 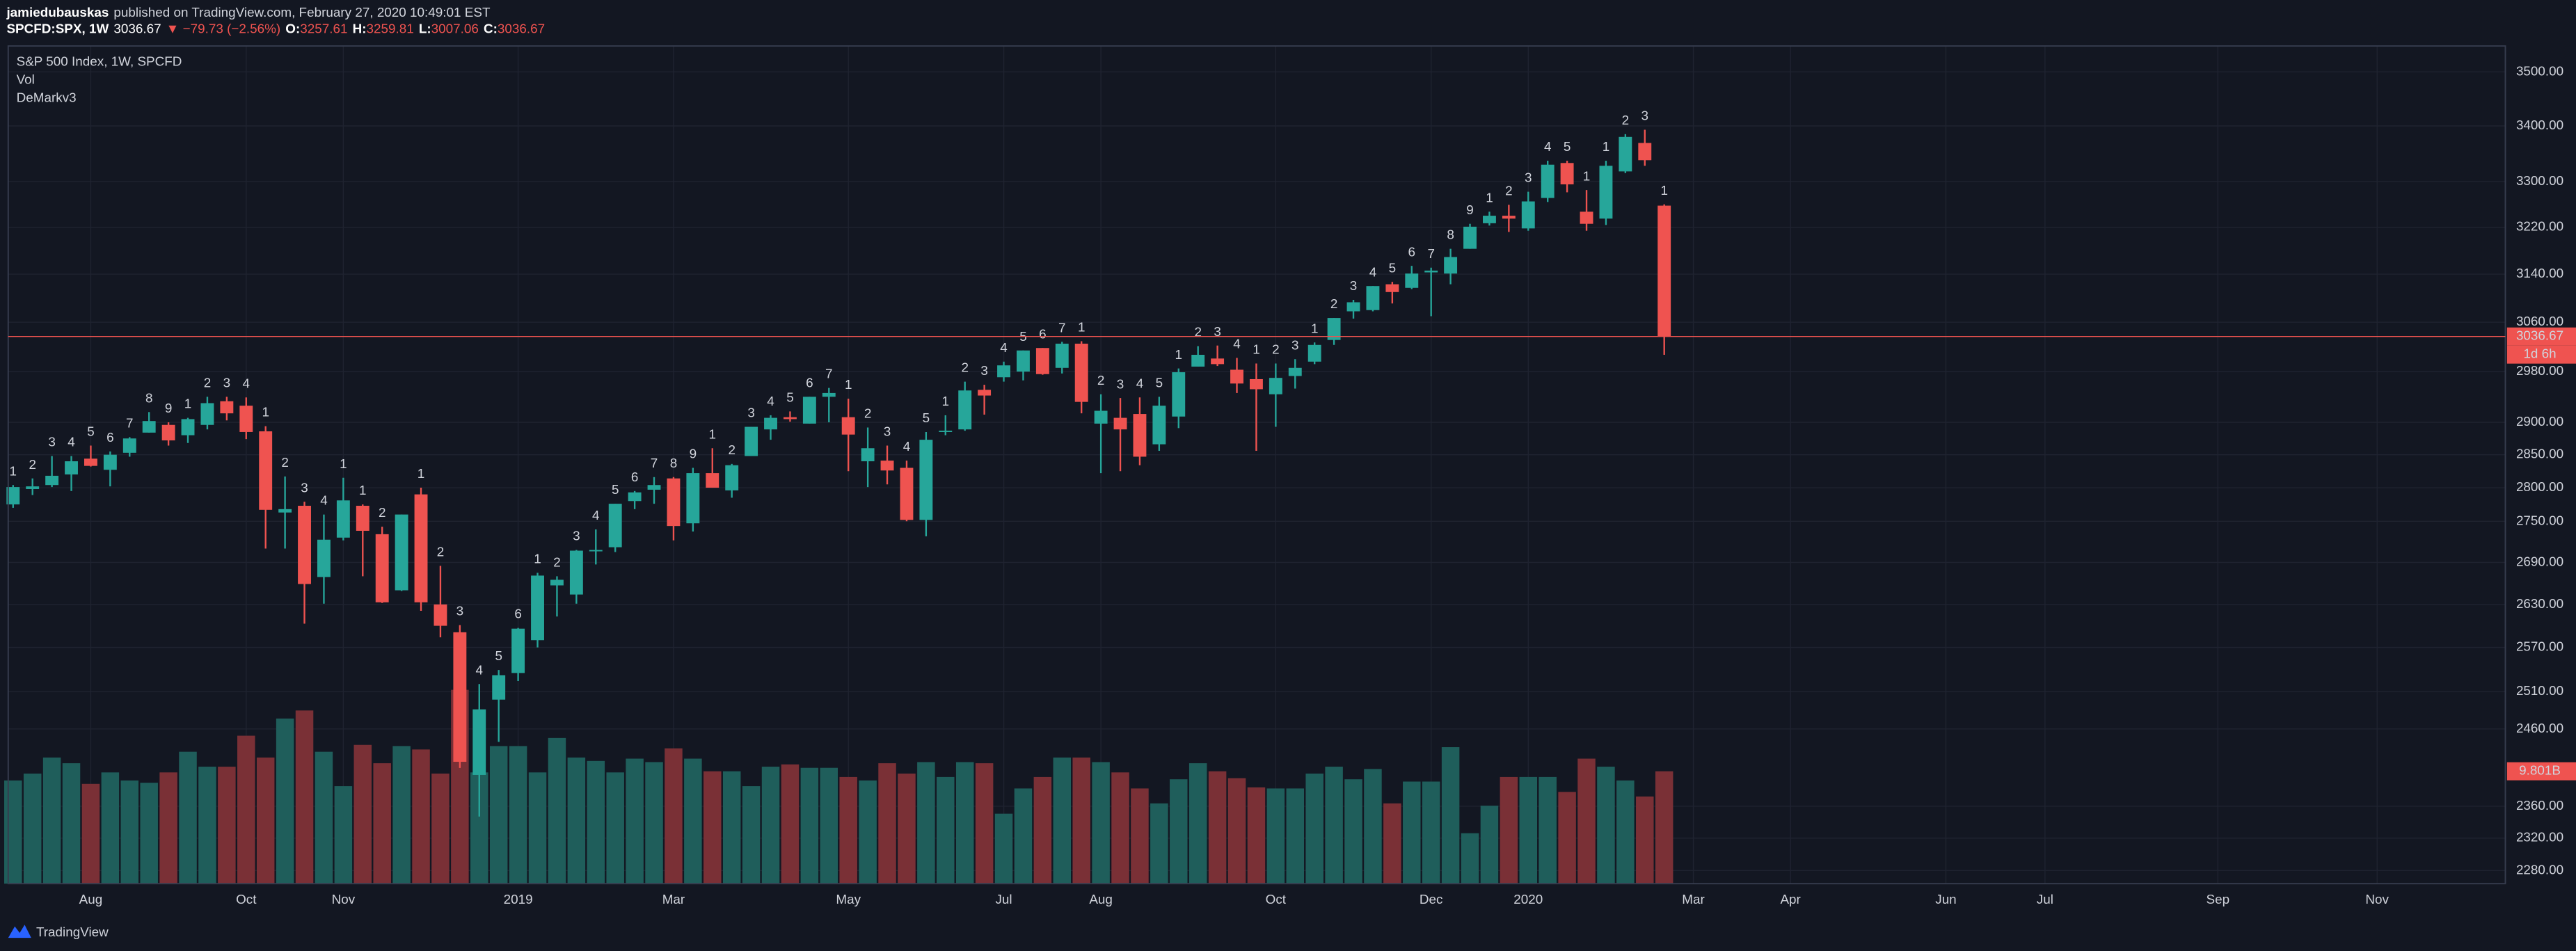 What do you see at coordinates (2541, 354) in the screenshot?
I see `countdown-box` at bounding box center [2541, 354].